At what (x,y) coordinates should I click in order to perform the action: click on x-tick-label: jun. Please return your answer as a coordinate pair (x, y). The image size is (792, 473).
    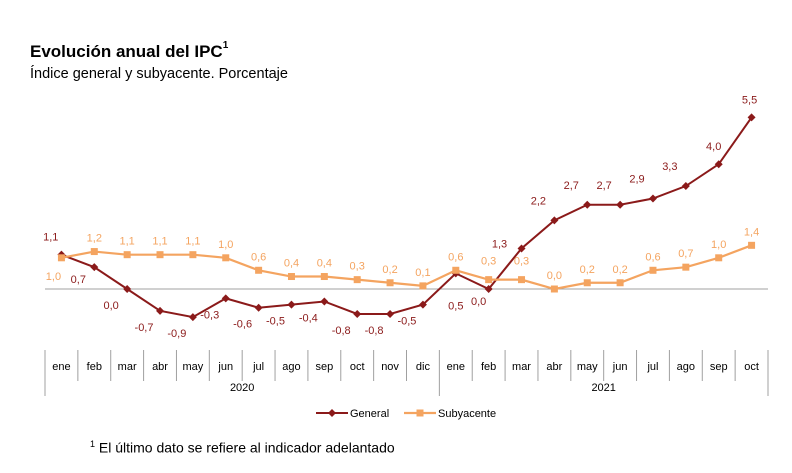
    Looking at the image, I should click on (620, 367).